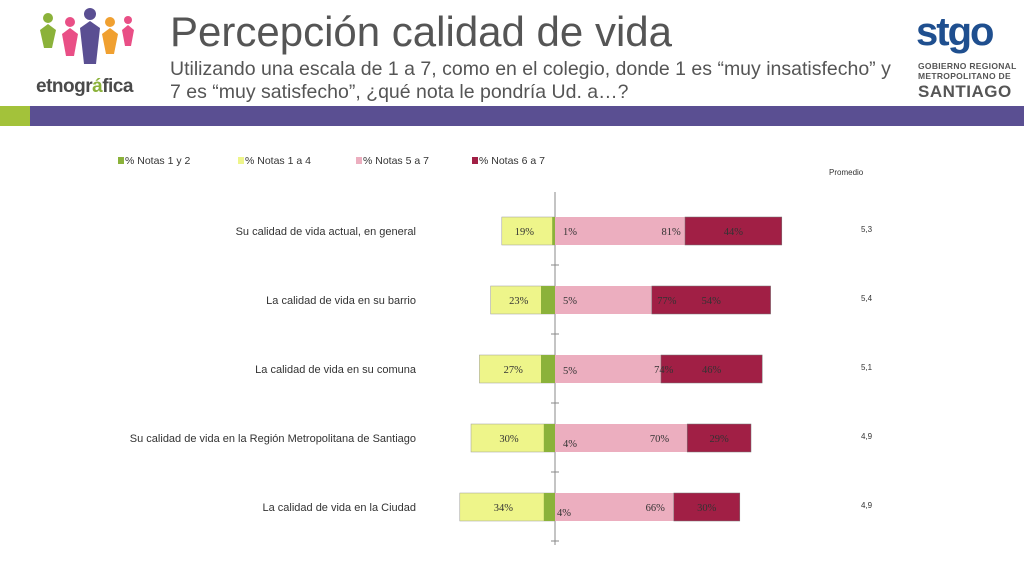  Describe the element at coordinates (514, 370) in the screenshot. I see `data-label-notas-1-4: 27%` at that location.